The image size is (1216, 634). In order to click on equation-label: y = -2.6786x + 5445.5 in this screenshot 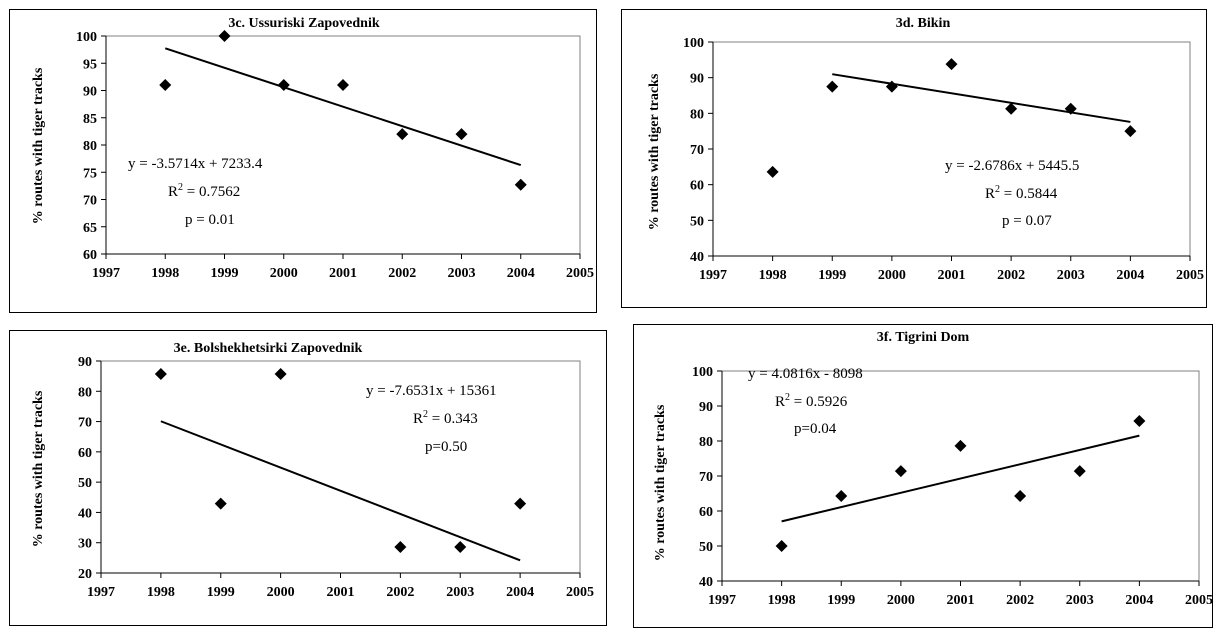, I will do `click(1012, 166)`.